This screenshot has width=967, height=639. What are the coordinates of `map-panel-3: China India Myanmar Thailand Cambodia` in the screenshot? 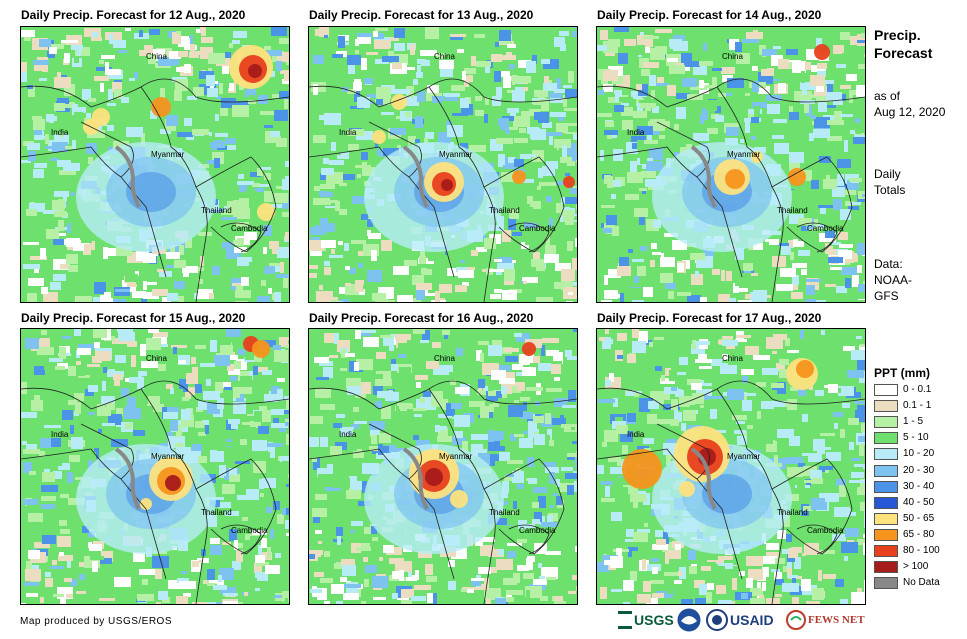 It's located at (731, 164).